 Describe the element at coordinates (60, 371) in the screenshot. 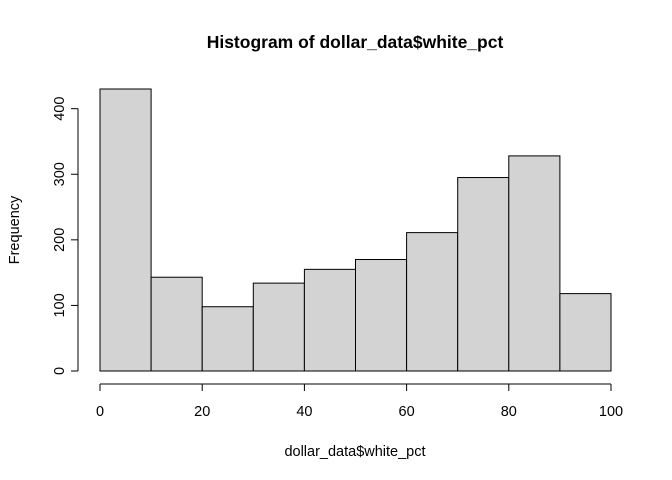

I see `y-tick-label-0: 0` at that location.